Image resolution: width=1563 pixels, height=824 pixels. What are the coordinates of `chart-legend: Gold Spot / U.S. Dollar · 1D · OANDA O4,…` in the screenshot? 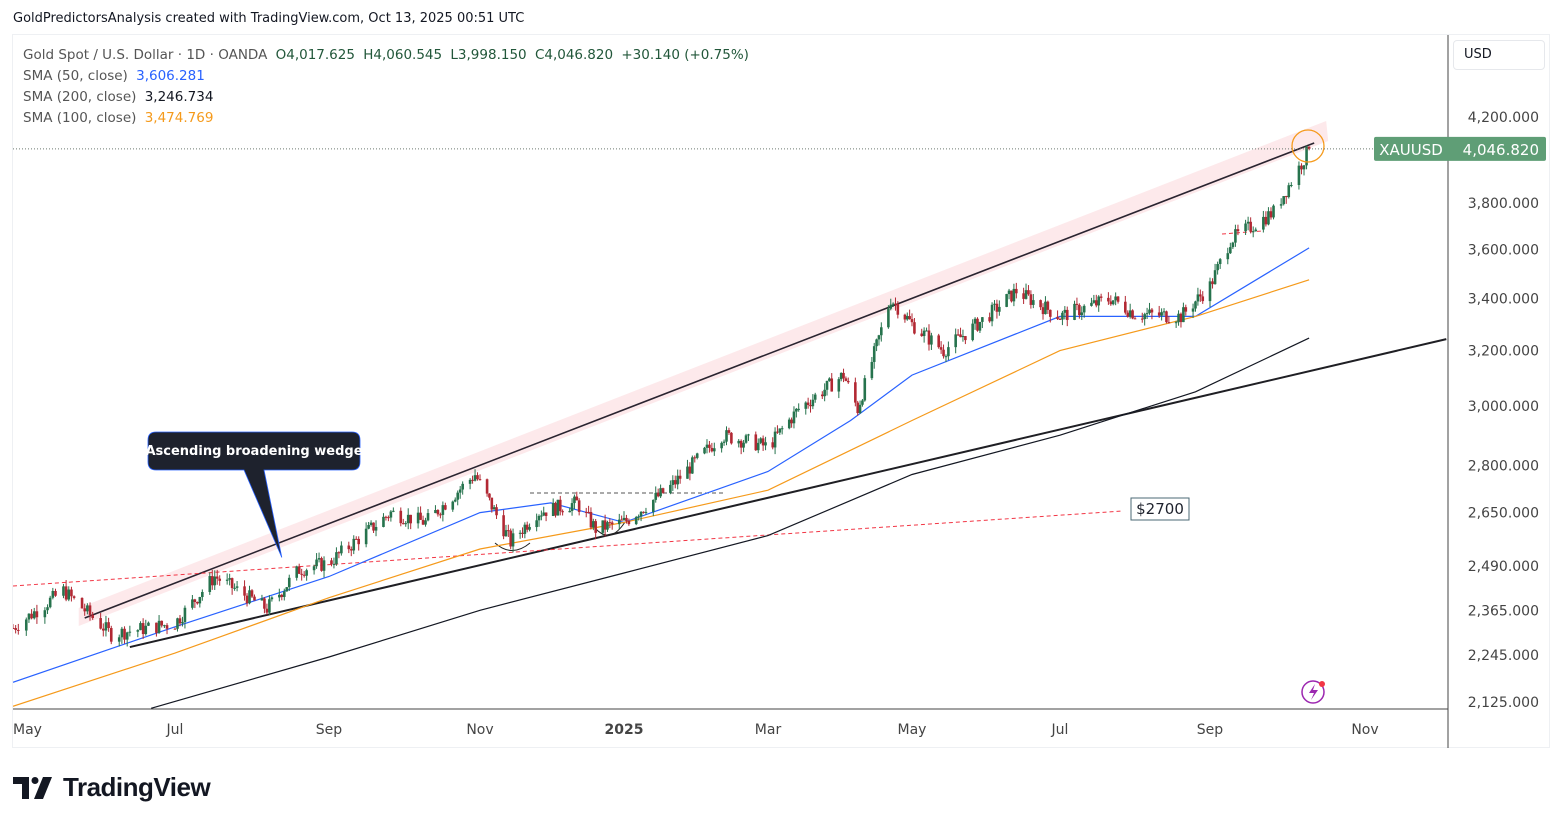 It's located at (388, 87).